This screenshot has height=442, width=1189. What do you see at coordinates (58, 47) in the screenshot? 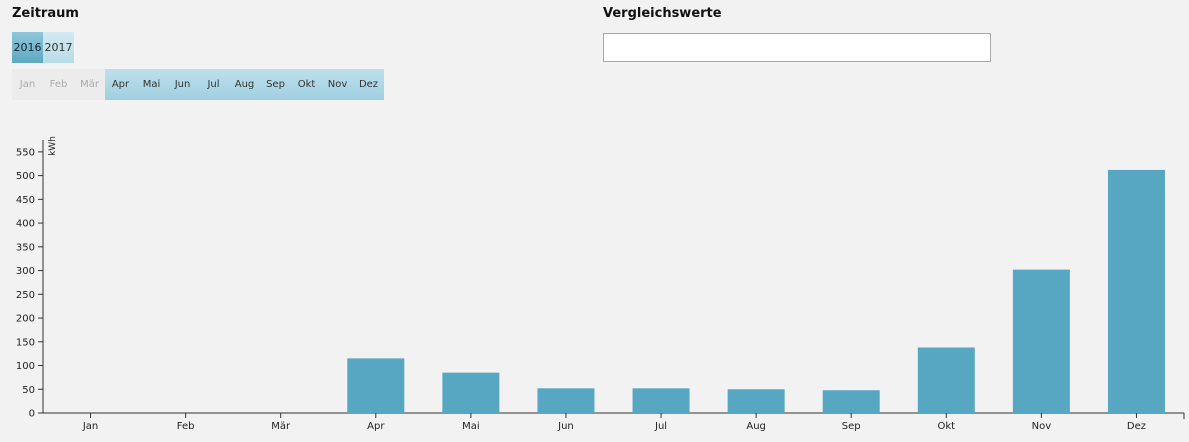
I see `year-button-2017: 2017` at bounding box center [58, 47].